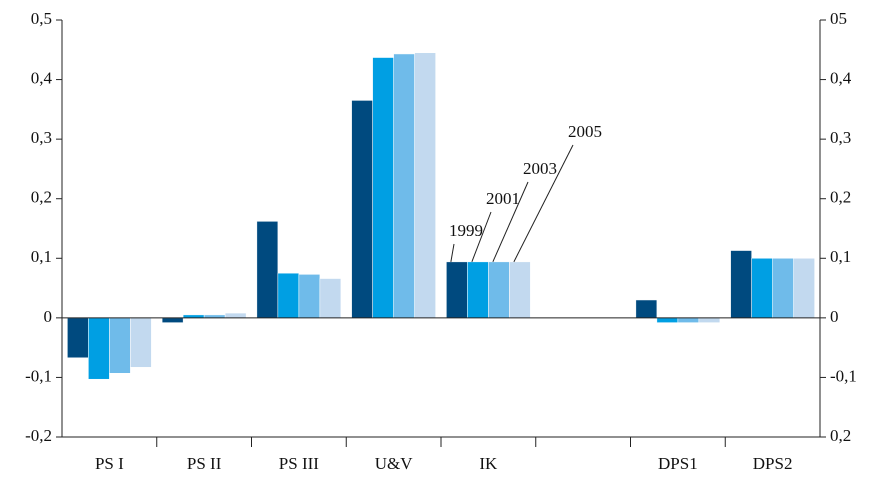 This screenshot has height=487, width=881. Describe the element at coordinates (48, 316) in the screenshot. I see `y-tick-label: 0` at that location.